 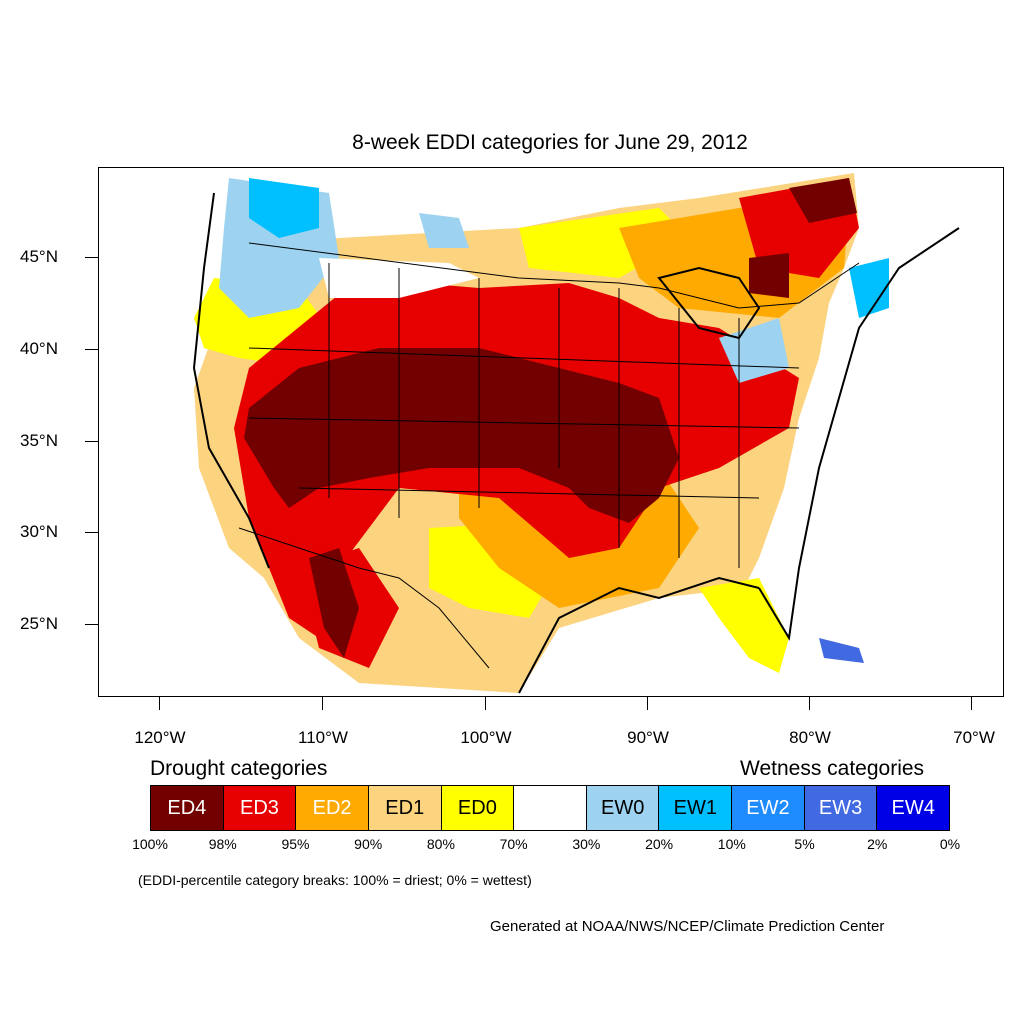 I want to click on ed4-region-canada, so click(x=803, y=238).